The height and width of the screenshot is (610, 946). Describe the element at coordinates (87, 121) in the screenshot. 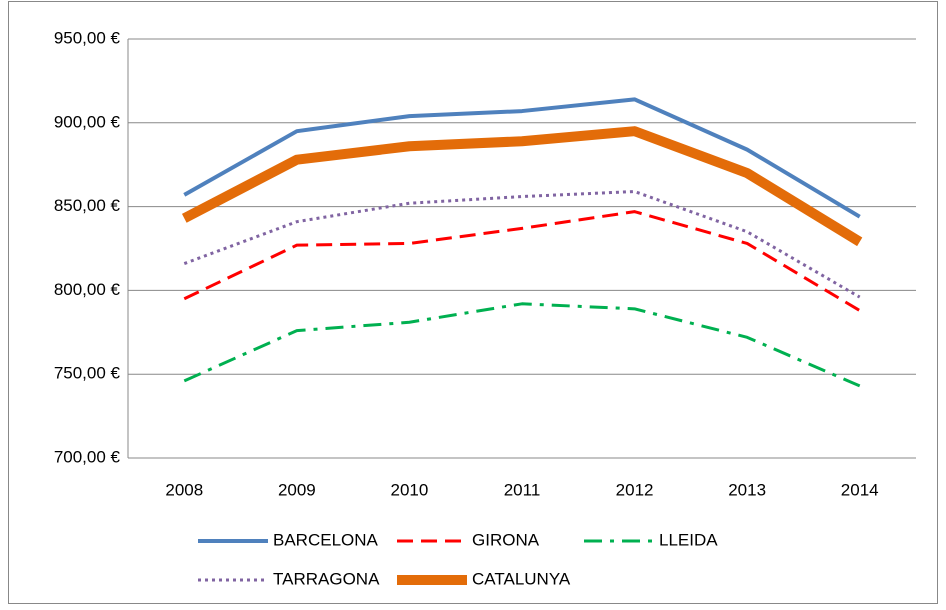

I see `y-tick-label: 900,00 €` at that location.